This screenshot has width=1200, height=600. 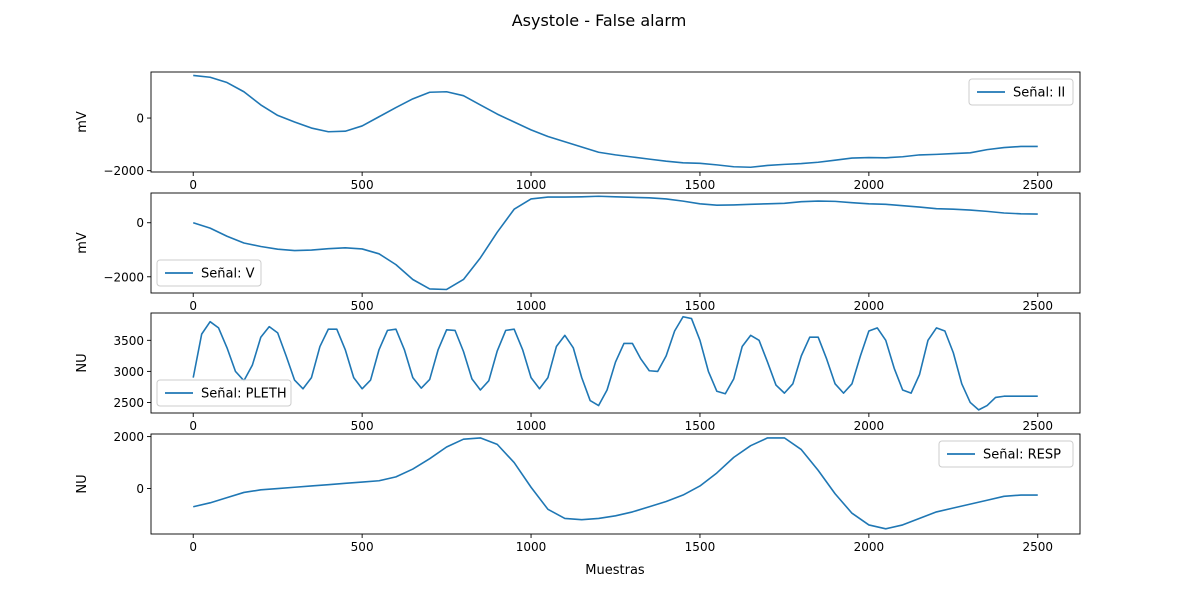 What do you see at coordinates (128, 403) in the screenshot?
I see `y-tick-label: 2500` at bounding box center [128, 403].